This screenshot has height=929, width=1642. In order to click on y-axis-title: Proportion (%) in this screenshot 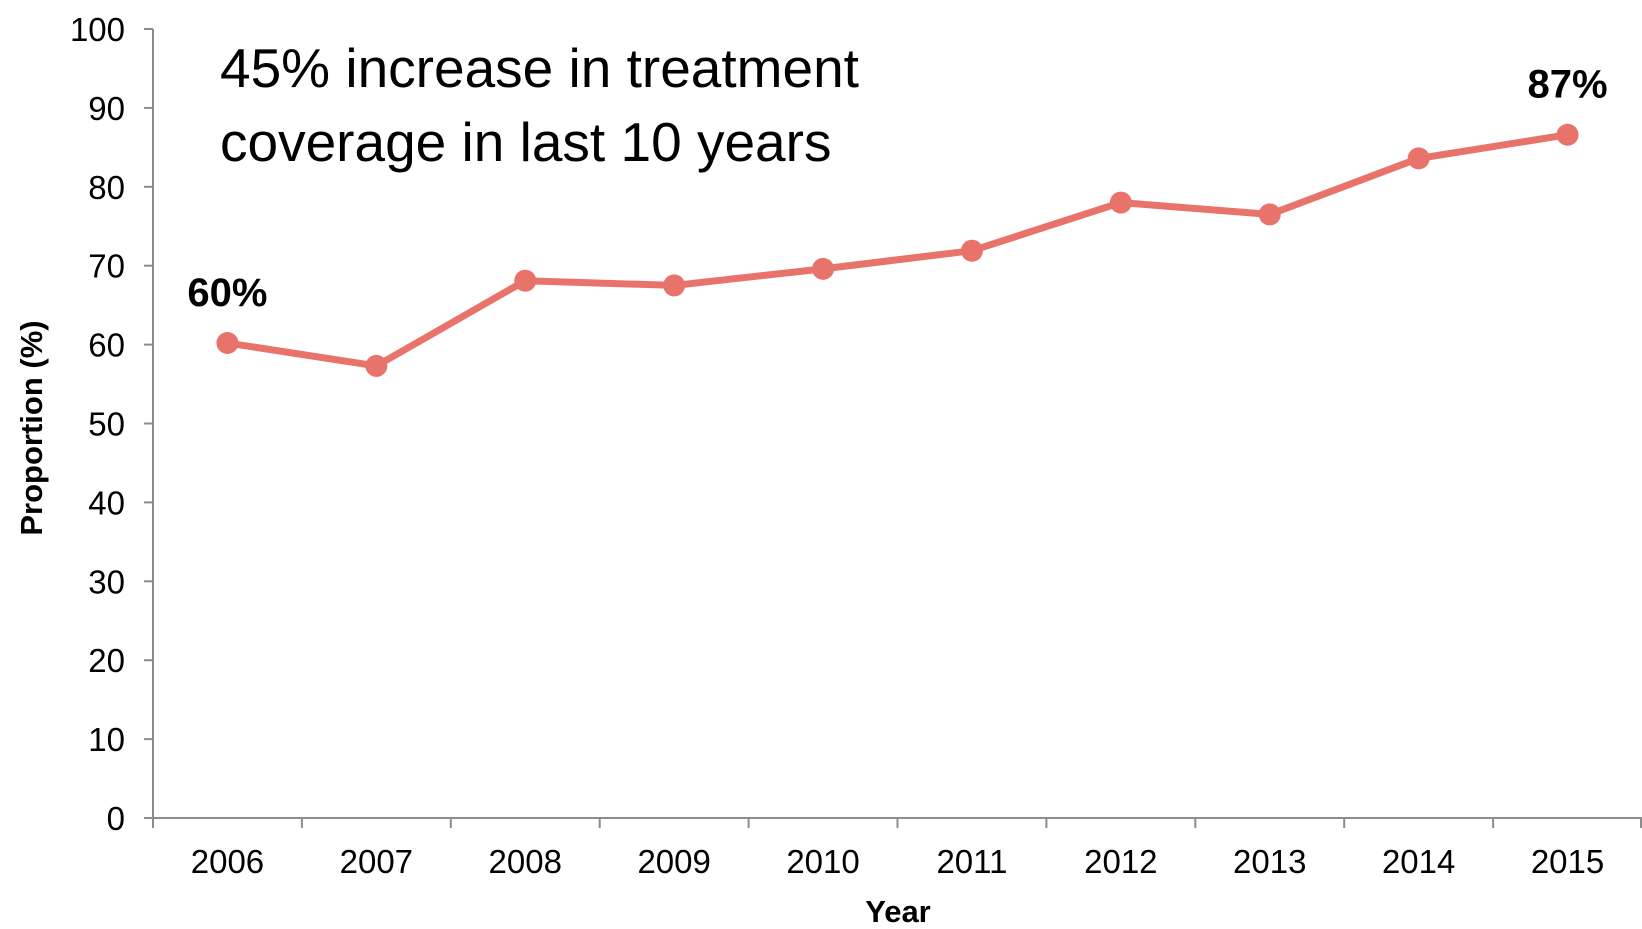, I will do `click(31, 427)`.